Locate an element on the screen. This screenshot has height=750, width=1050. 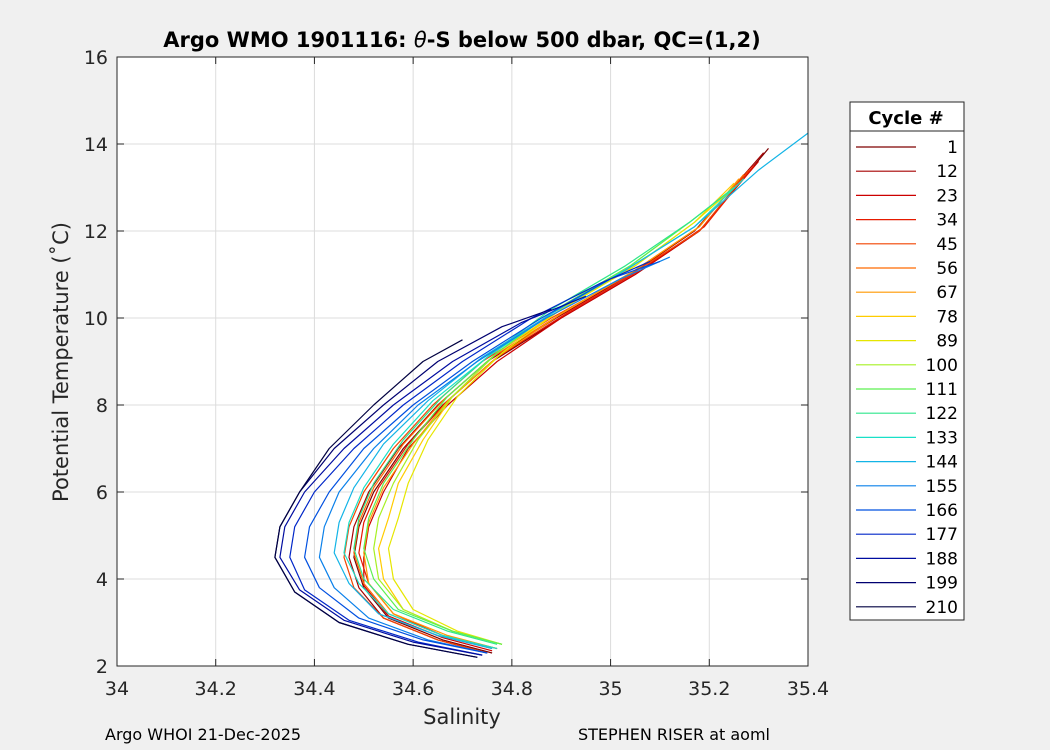
legend-label: 100 is located at coordinates (942, 366).